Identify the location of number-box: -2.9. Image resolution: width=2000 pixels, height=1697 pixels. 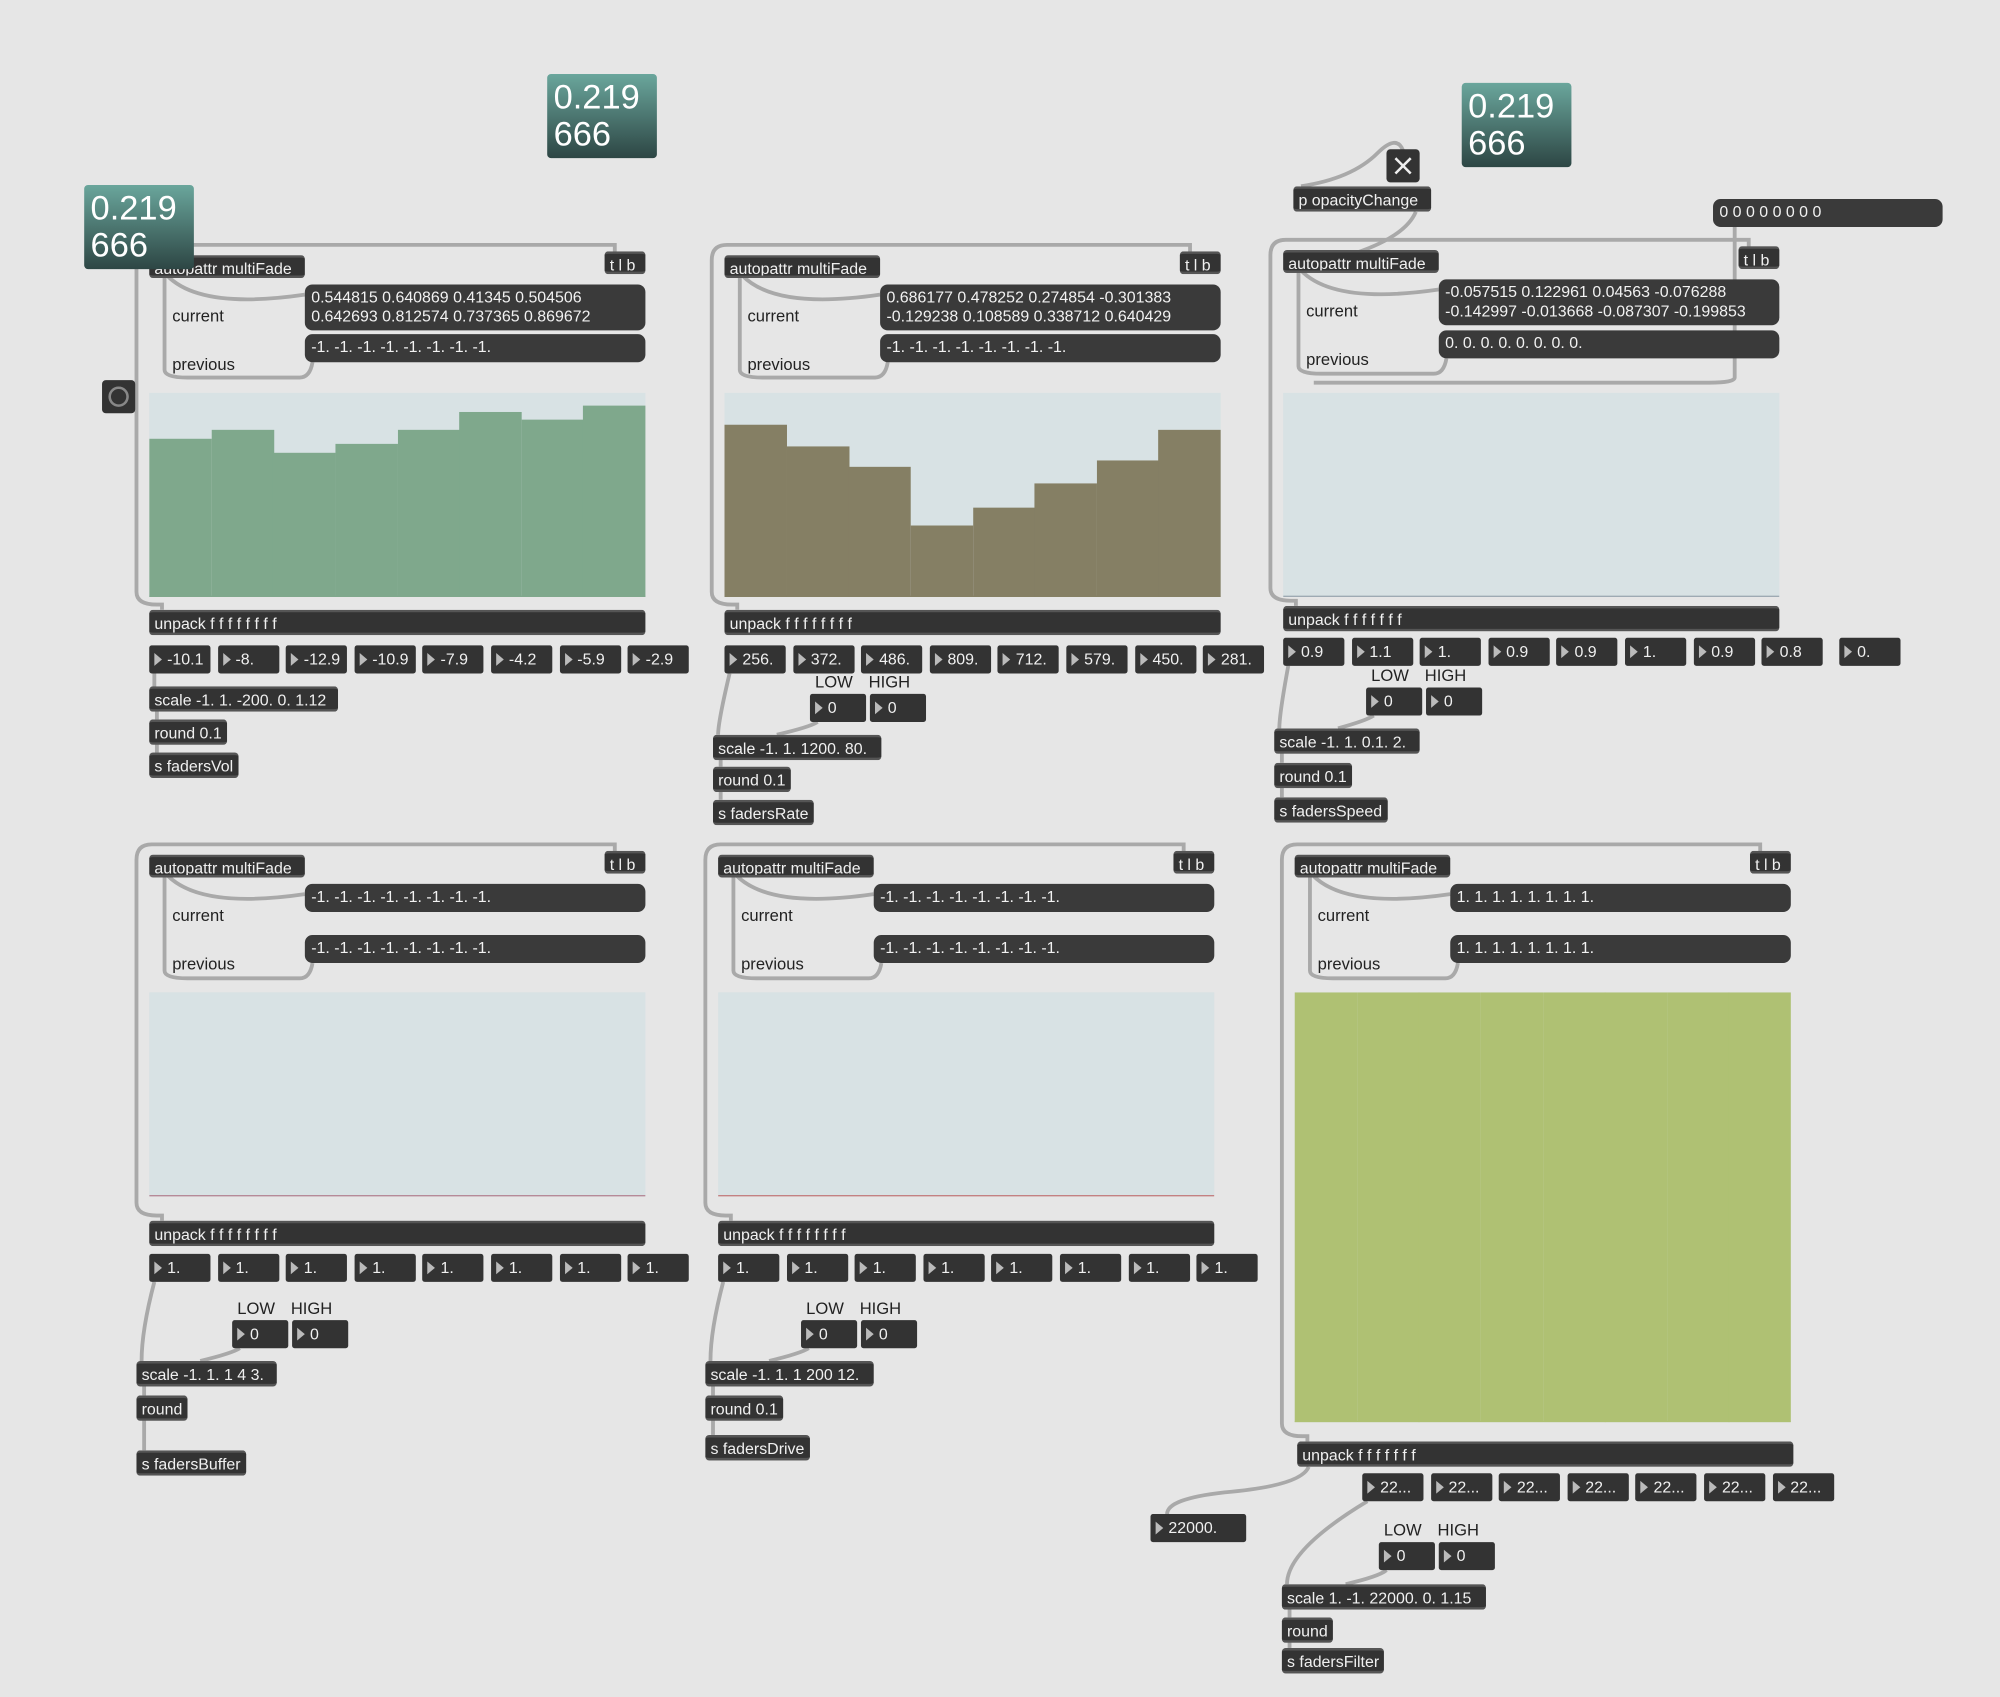
(658, 659).